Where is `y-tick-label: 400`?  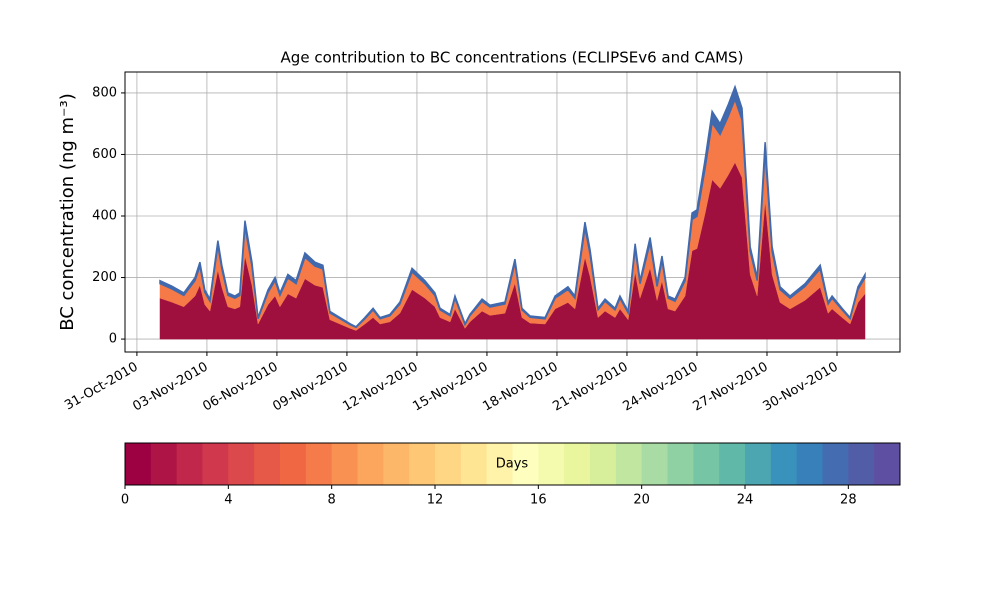 y-tick-label: 400 is located at coordinates (104, 216).